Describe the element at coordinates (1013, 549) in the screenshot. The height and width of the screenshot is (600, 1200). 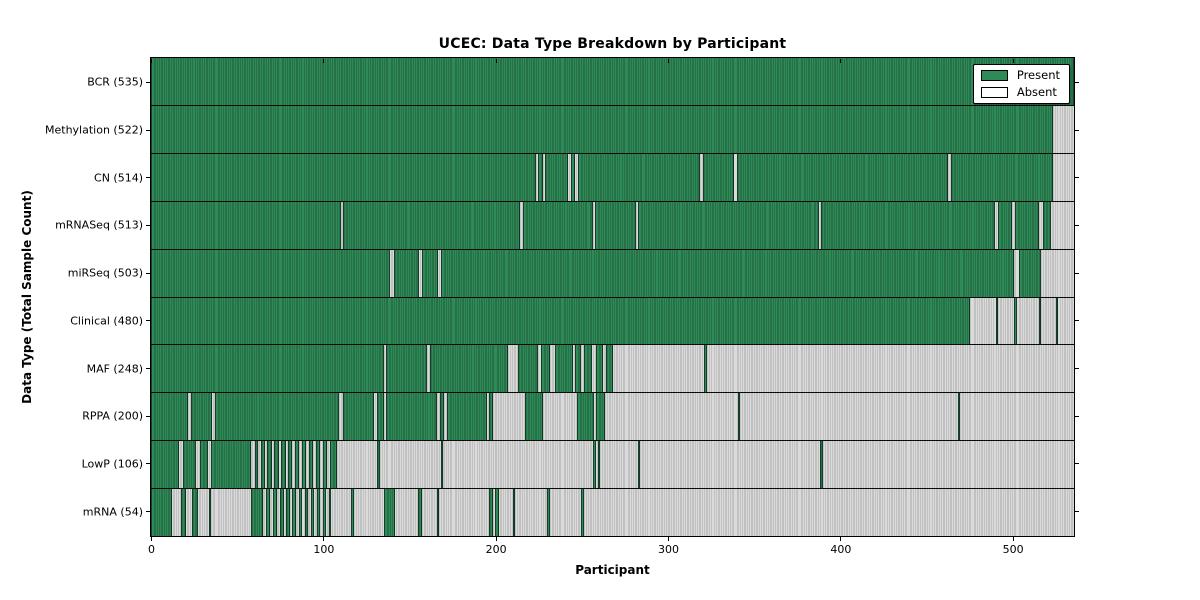
I see `xtick-label-500: 500` at that location.